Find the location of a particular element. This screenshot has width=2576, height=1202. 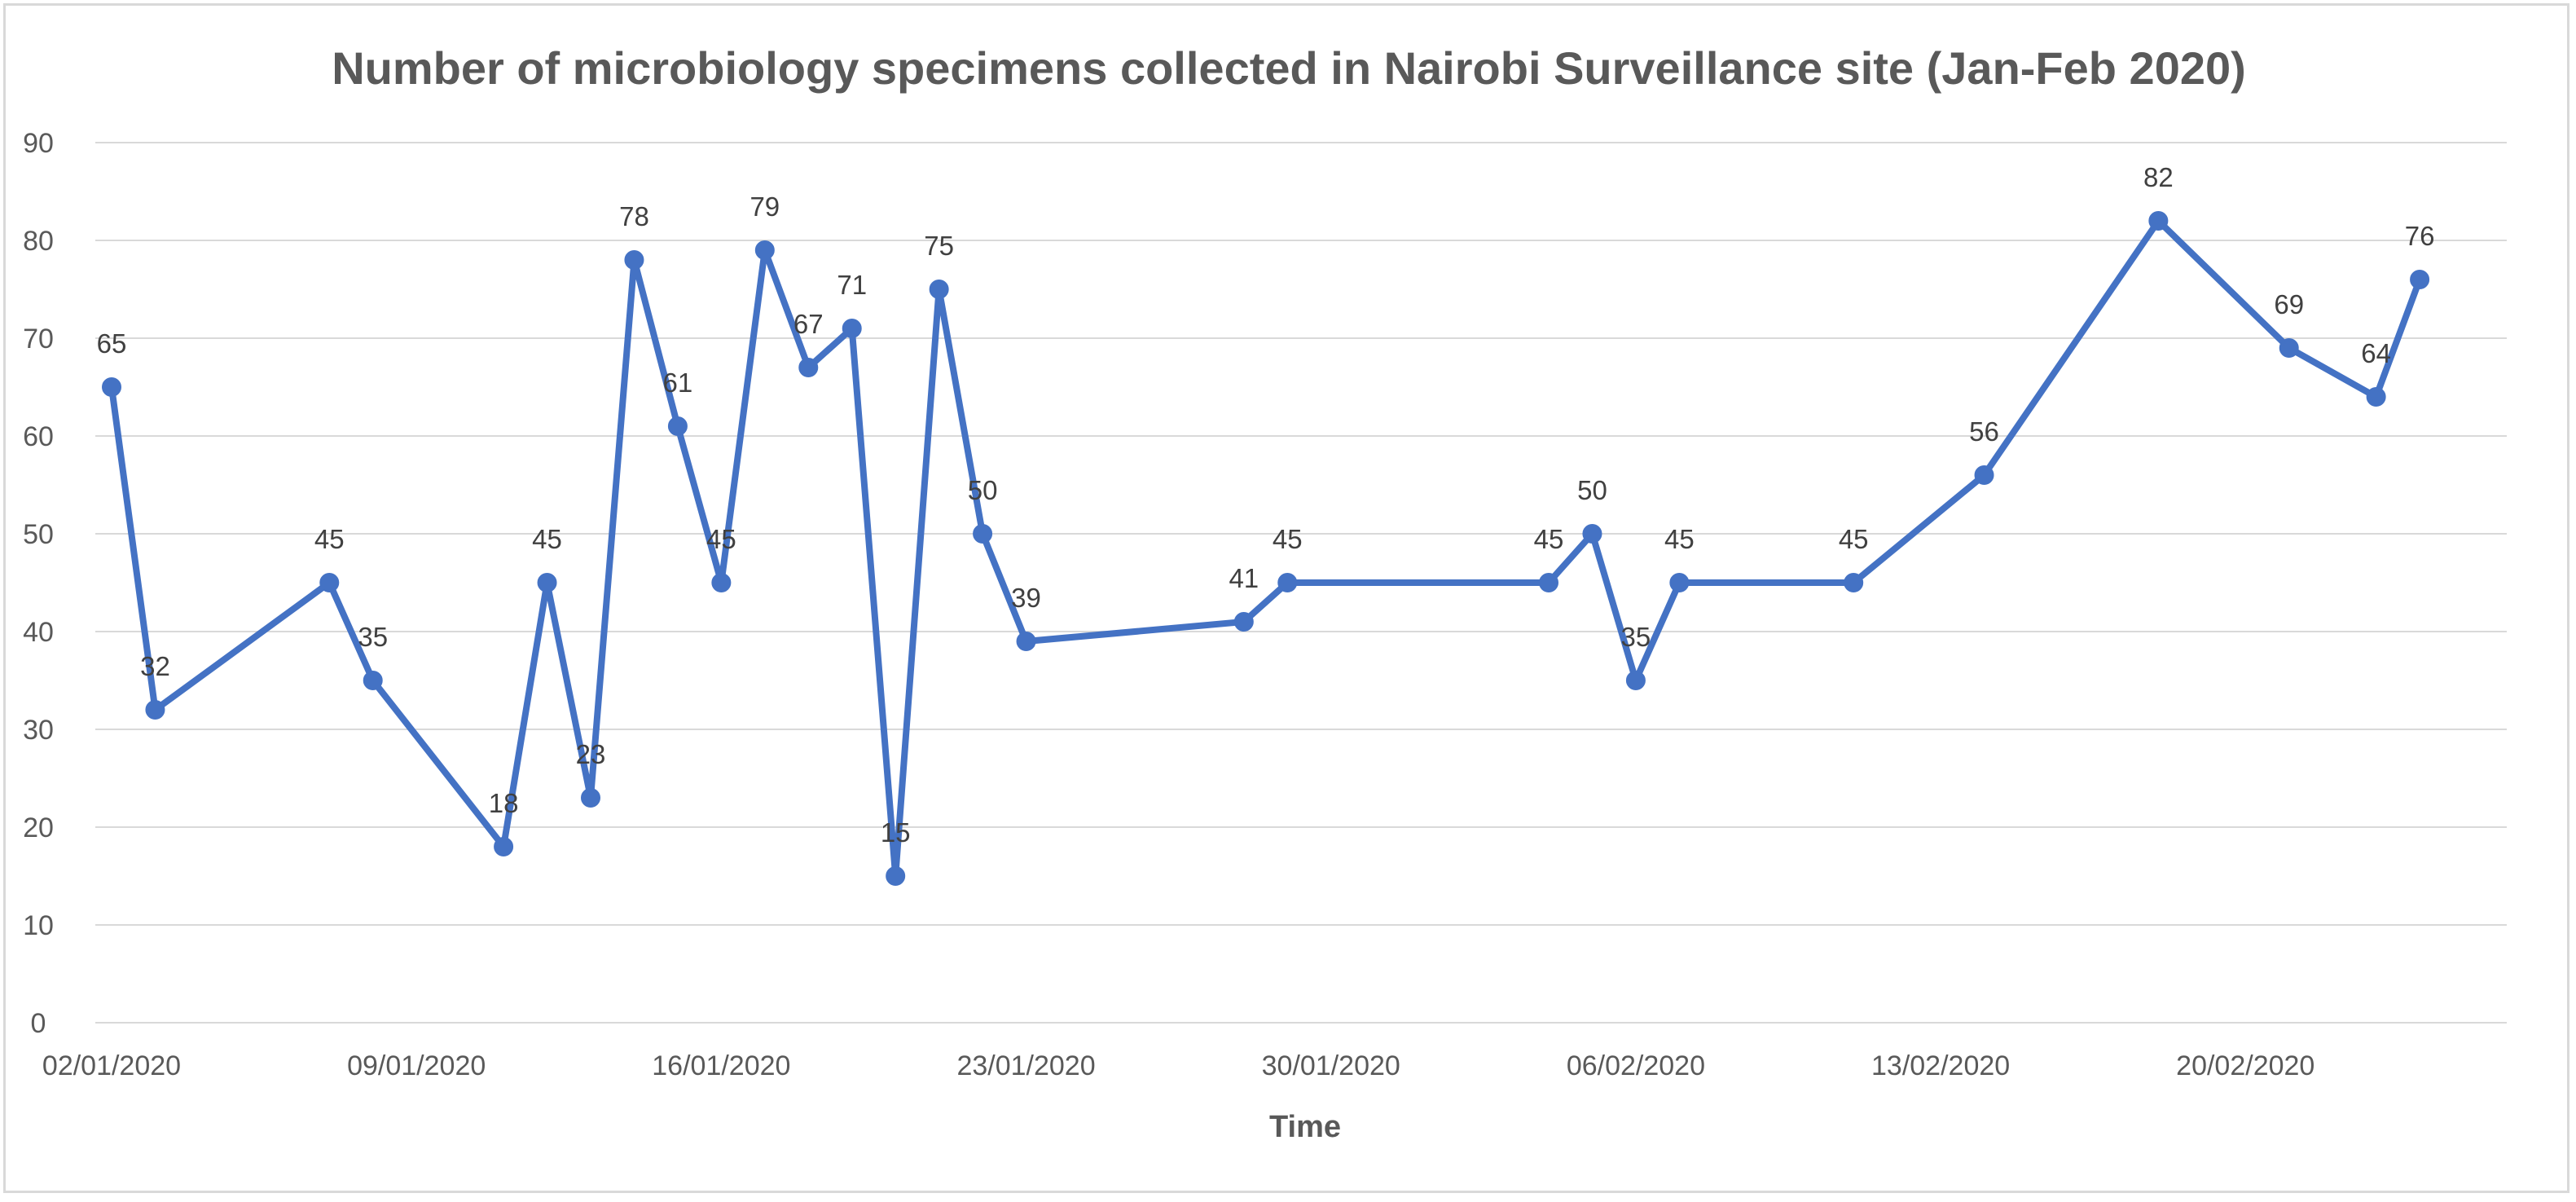

x-tick-label: 16/01/2020 is located at coordinates (721, 1065).